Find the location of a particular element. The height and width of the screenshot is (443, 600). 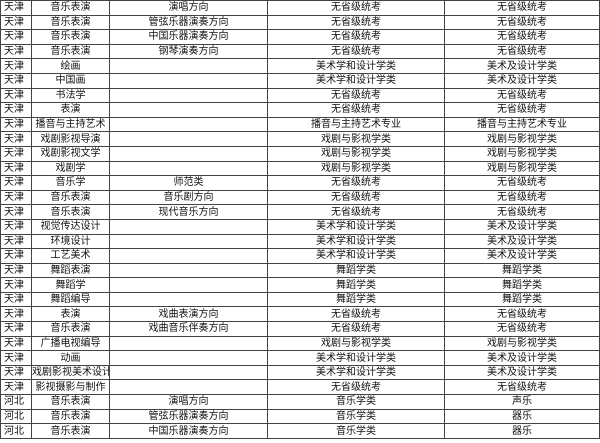

major-cell: 表演 is located at coordinates (70, 314).